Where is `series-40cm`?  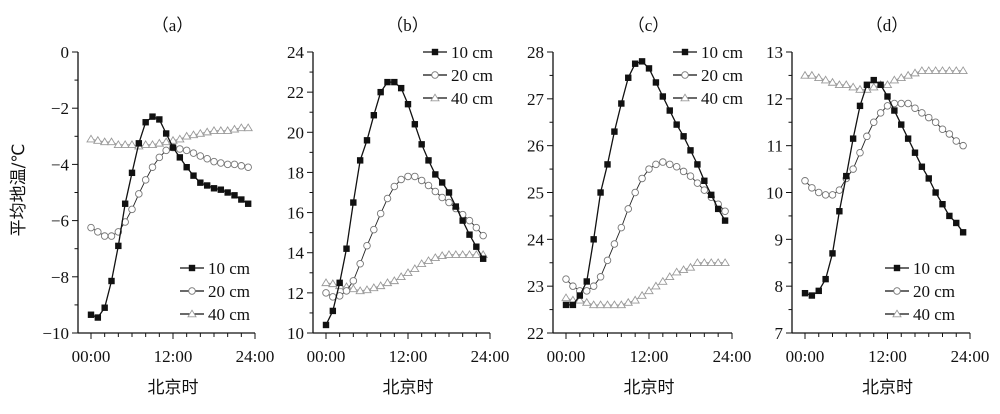
series-40cm is located at coordinates (169, 136).